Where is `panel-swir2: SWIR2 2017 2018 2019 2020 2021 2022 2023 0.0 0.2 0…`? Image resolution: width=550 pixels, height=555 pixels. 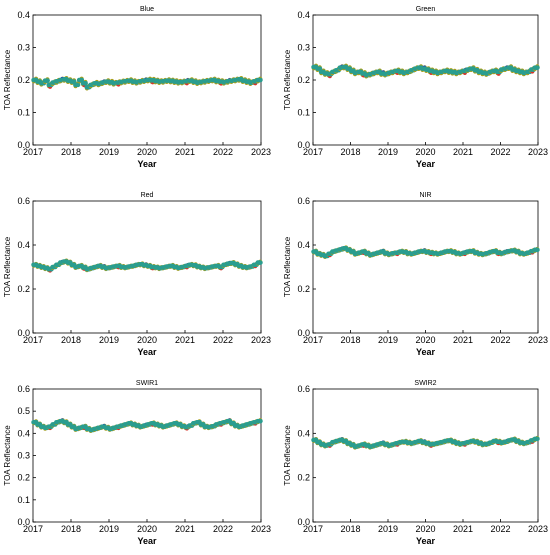
panel-swir2: SWIR2 2017 2018 2019 2020 2021 2022 2023 0.0 0.2 0… is located at coordinates (415, 463).